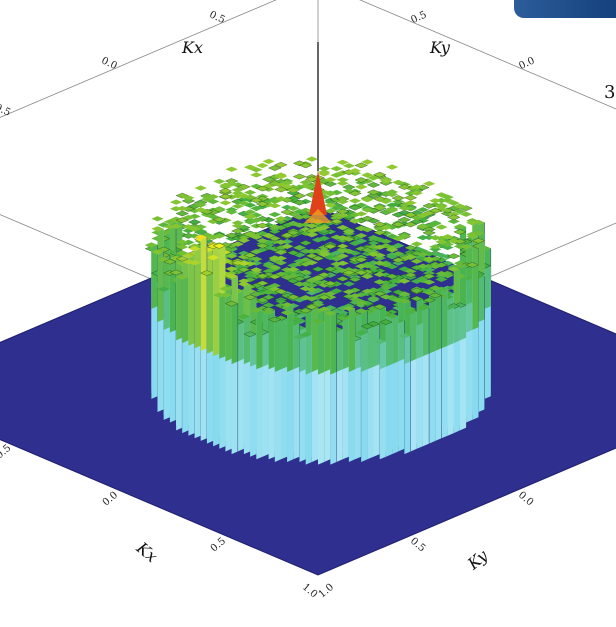  Describe the element at coordinates (110, 499) in the screenshot. I see `tick-ky-bottom: 0.0` at that location.